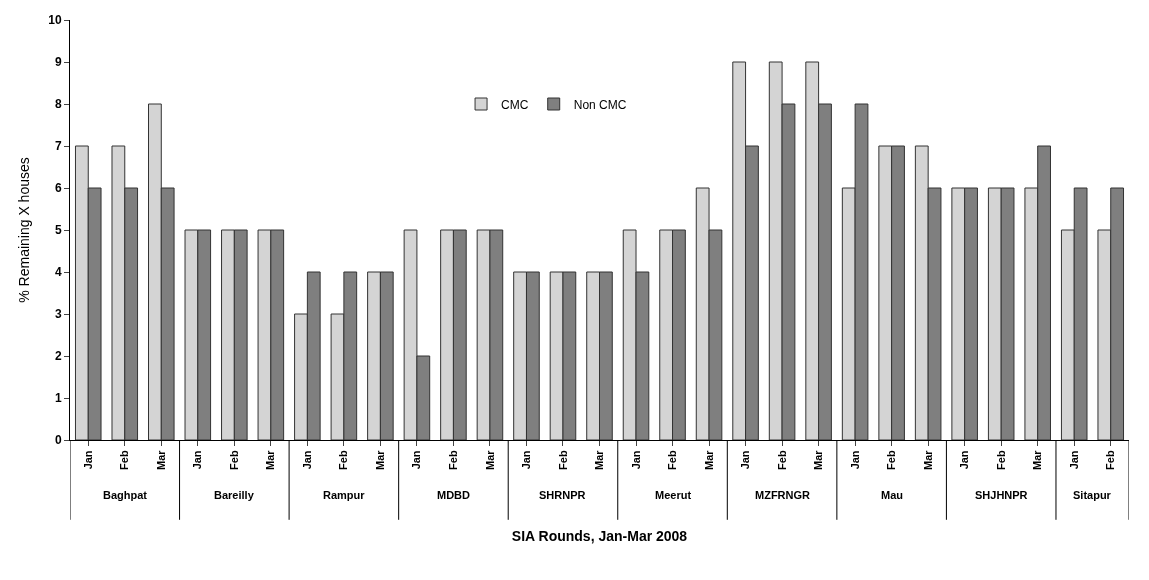 This screenshot has height=580, width=1149. Describe the element at coordinates (58, 314) in the screenshot. I see `y-tick-label: 3` at that location.